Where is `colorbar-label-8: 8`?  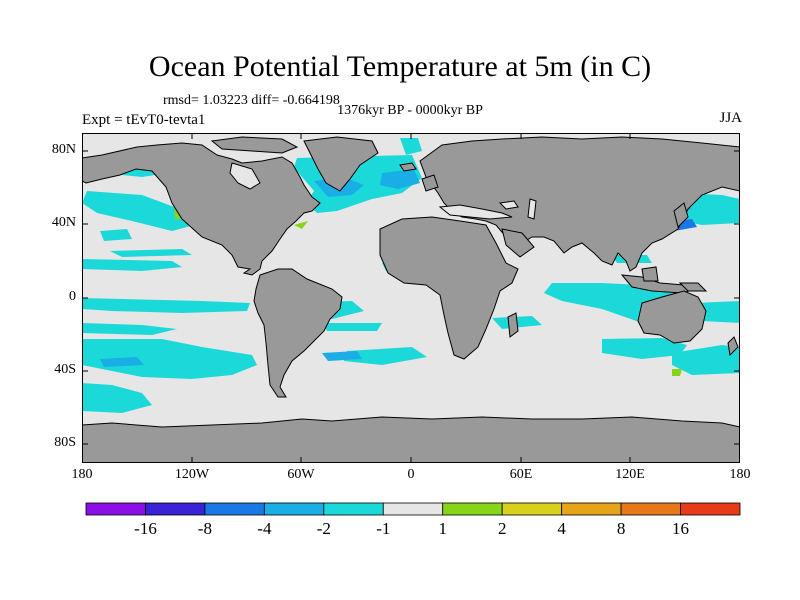 colorbar-label-8: 8 is located at coordinates (621, 528).